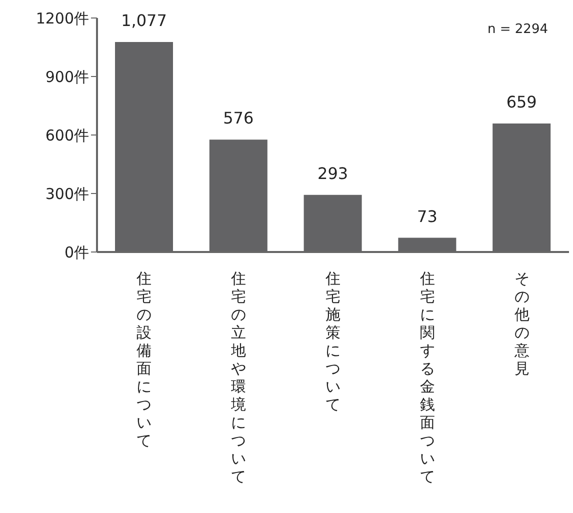  What do you see at coordinates (76, 252) in the screenshot?
I see `y-tick-label: 0件` at bounding box center [76, 252].